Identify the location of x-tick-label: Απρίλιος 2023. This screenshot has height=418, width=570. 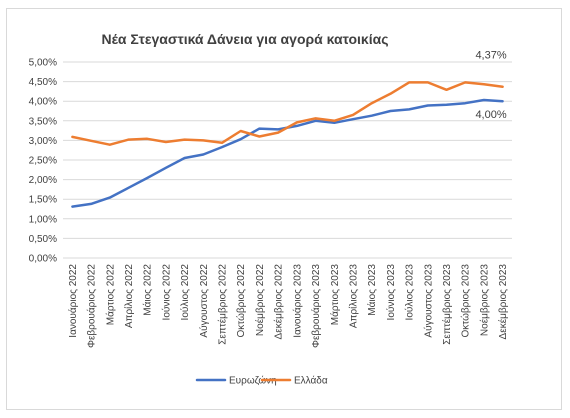
(353, 296).